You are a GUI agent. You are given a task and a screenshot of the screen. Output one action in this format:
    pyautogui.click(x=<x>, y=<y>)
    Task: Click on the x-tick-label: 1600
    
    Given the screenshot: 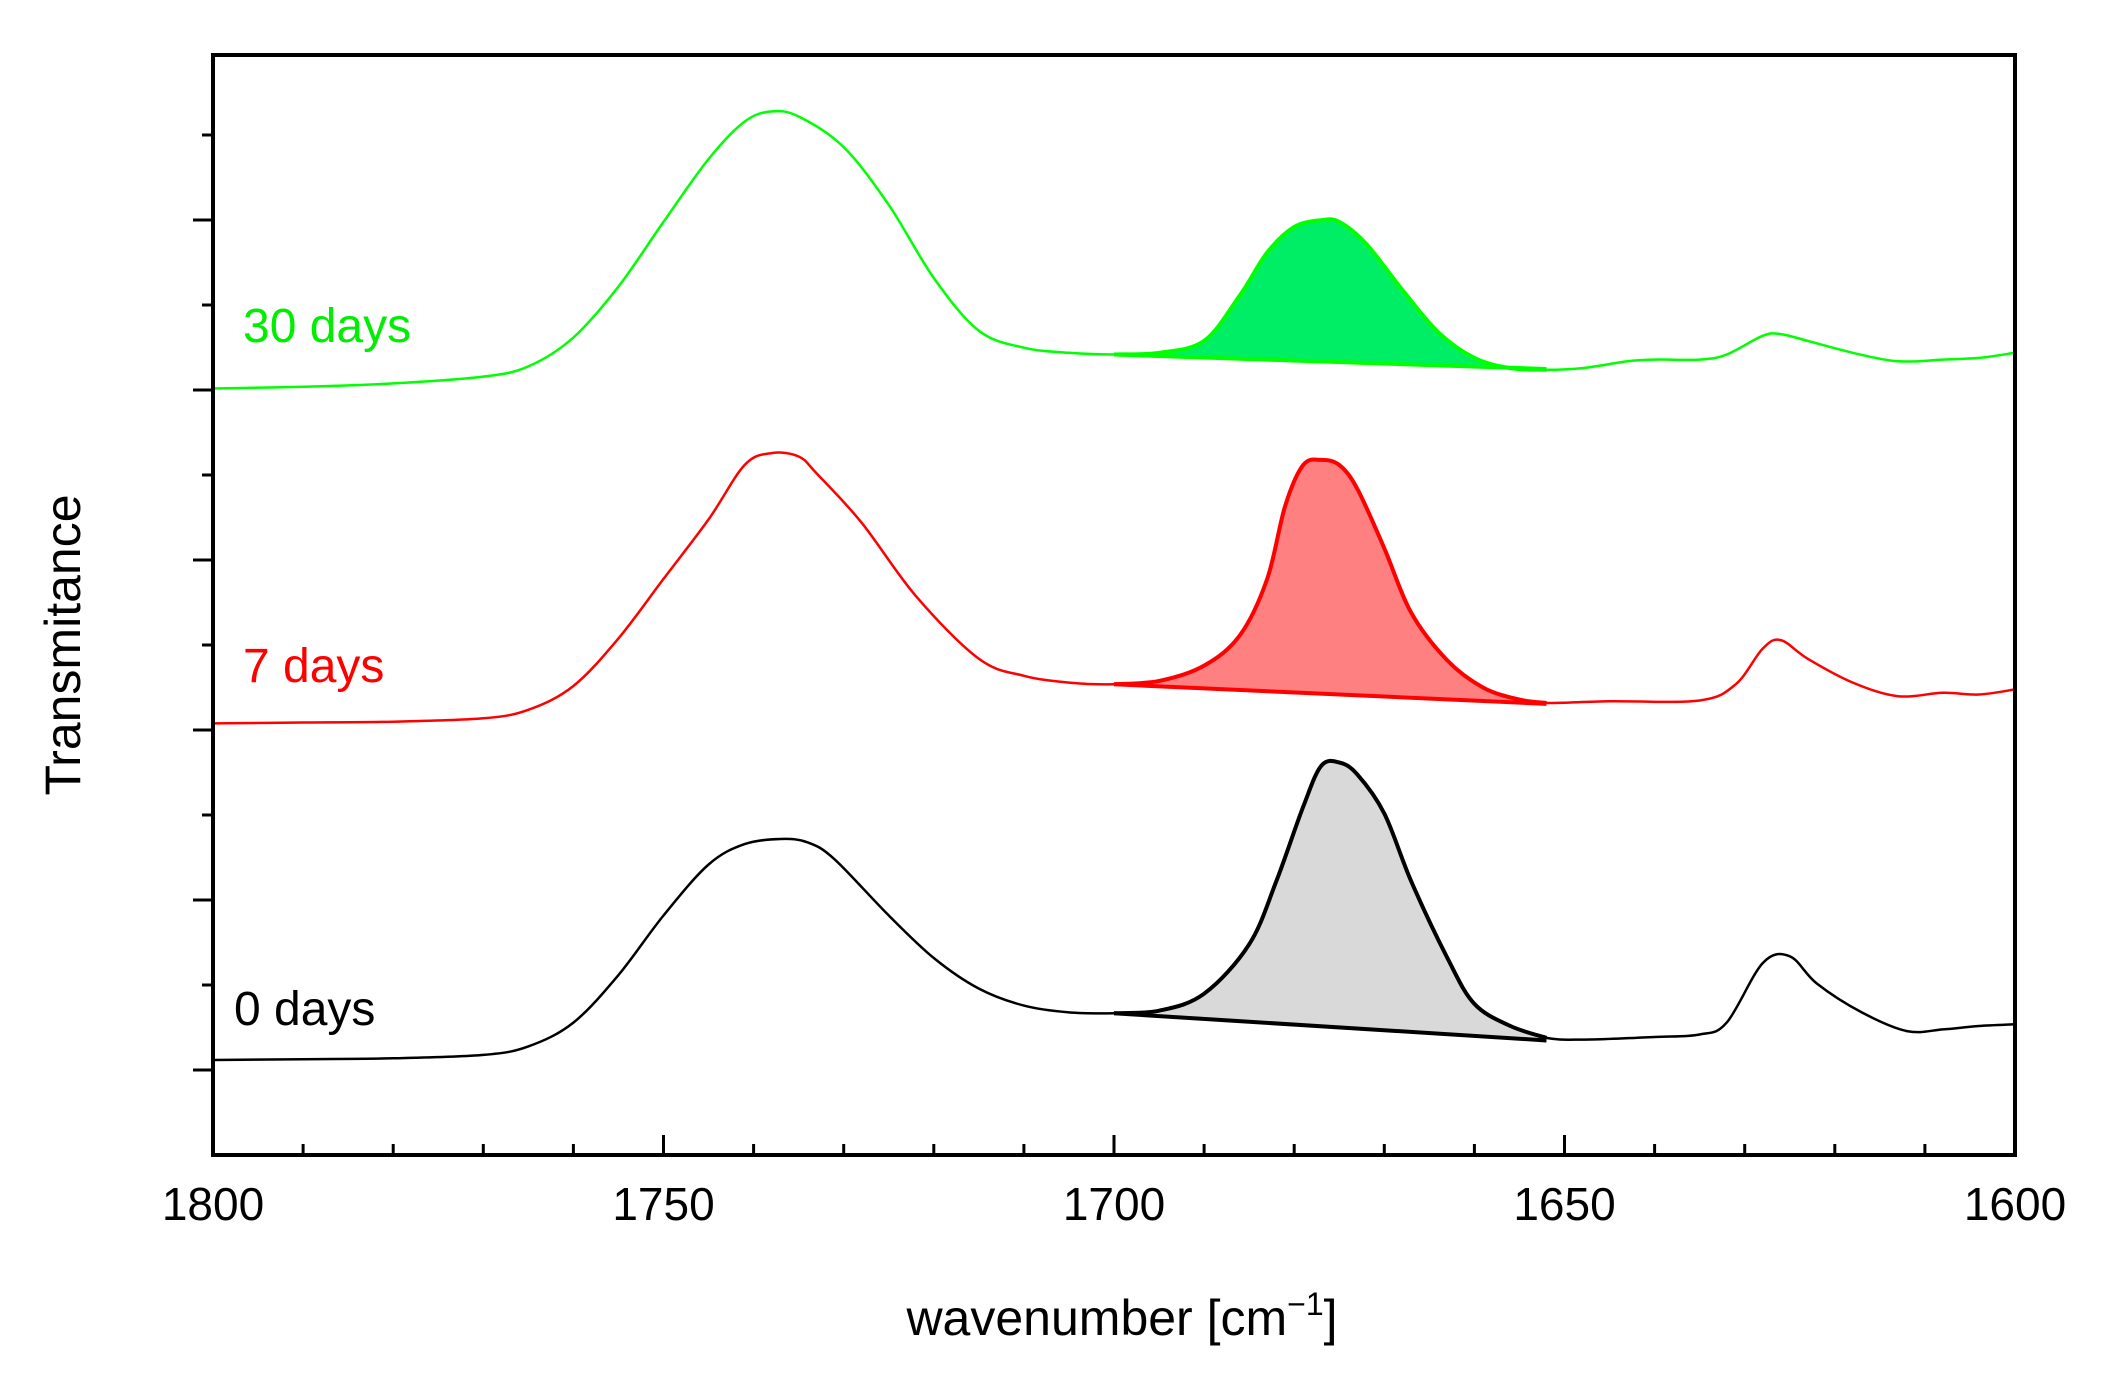 What is the action you would take?
    pyautogui.click(x=2015, y=1204)
    